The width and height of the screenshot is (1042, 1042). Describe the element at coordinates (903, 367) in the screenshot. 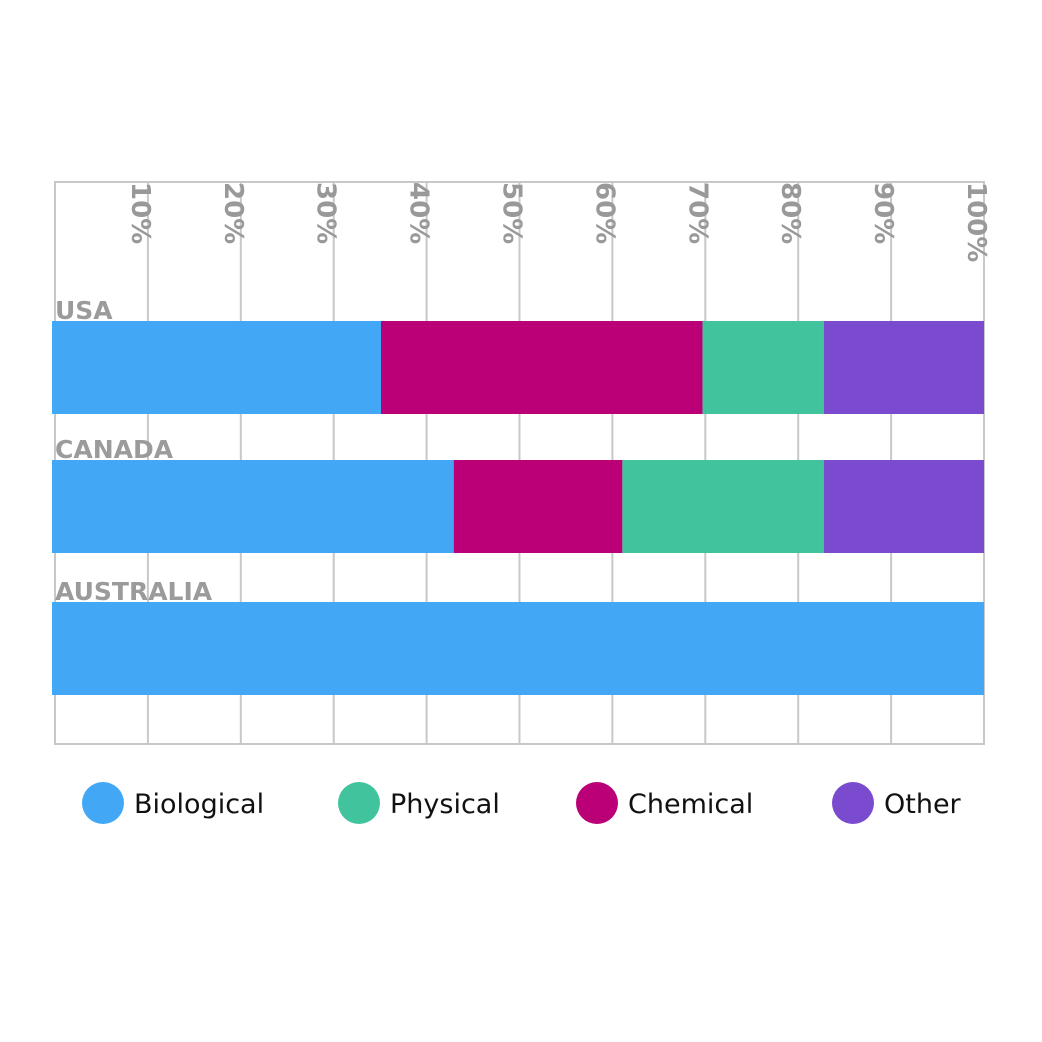

I see `bar-segment-other-usa` at that location.